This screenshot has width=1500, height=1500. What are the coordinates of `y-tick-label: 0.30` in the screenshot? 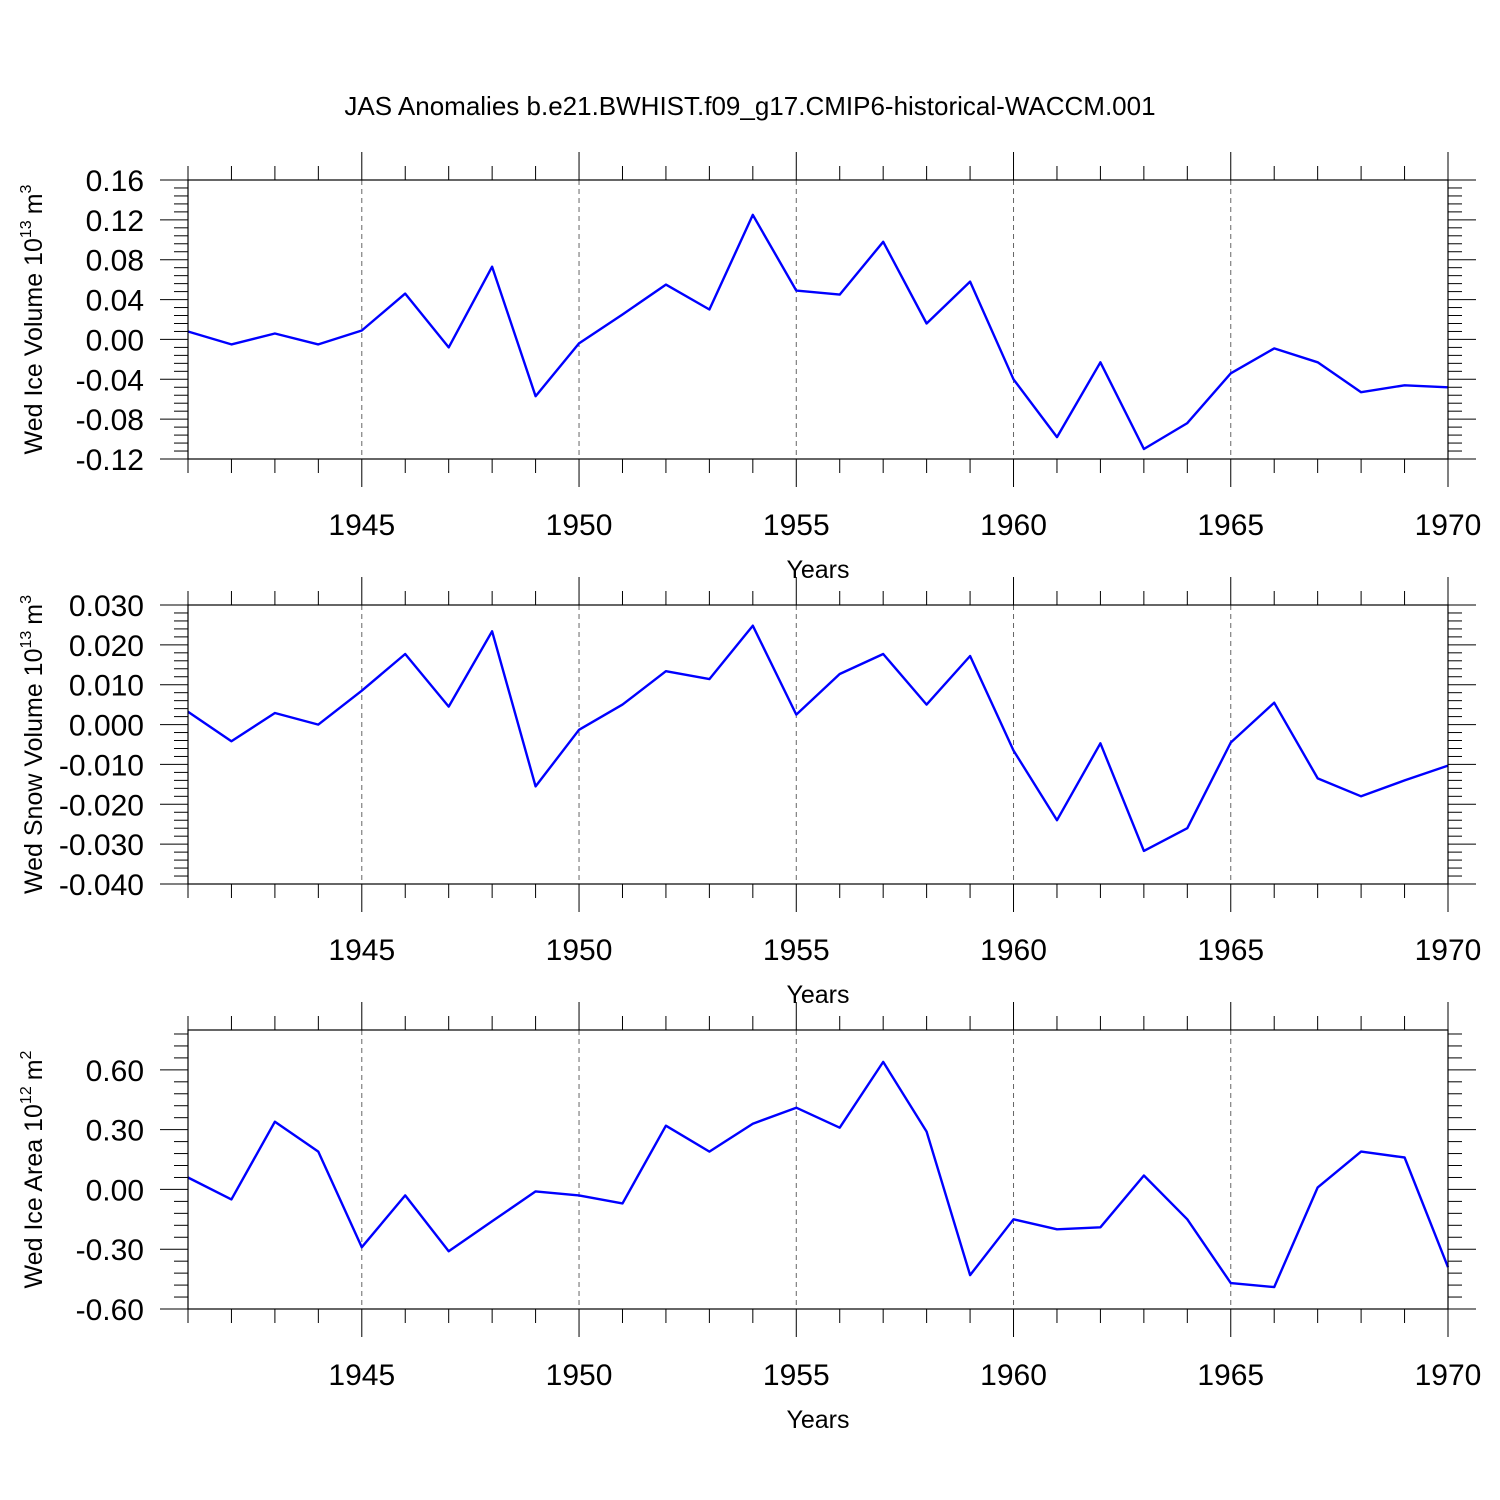 It's located at (115, 1131).